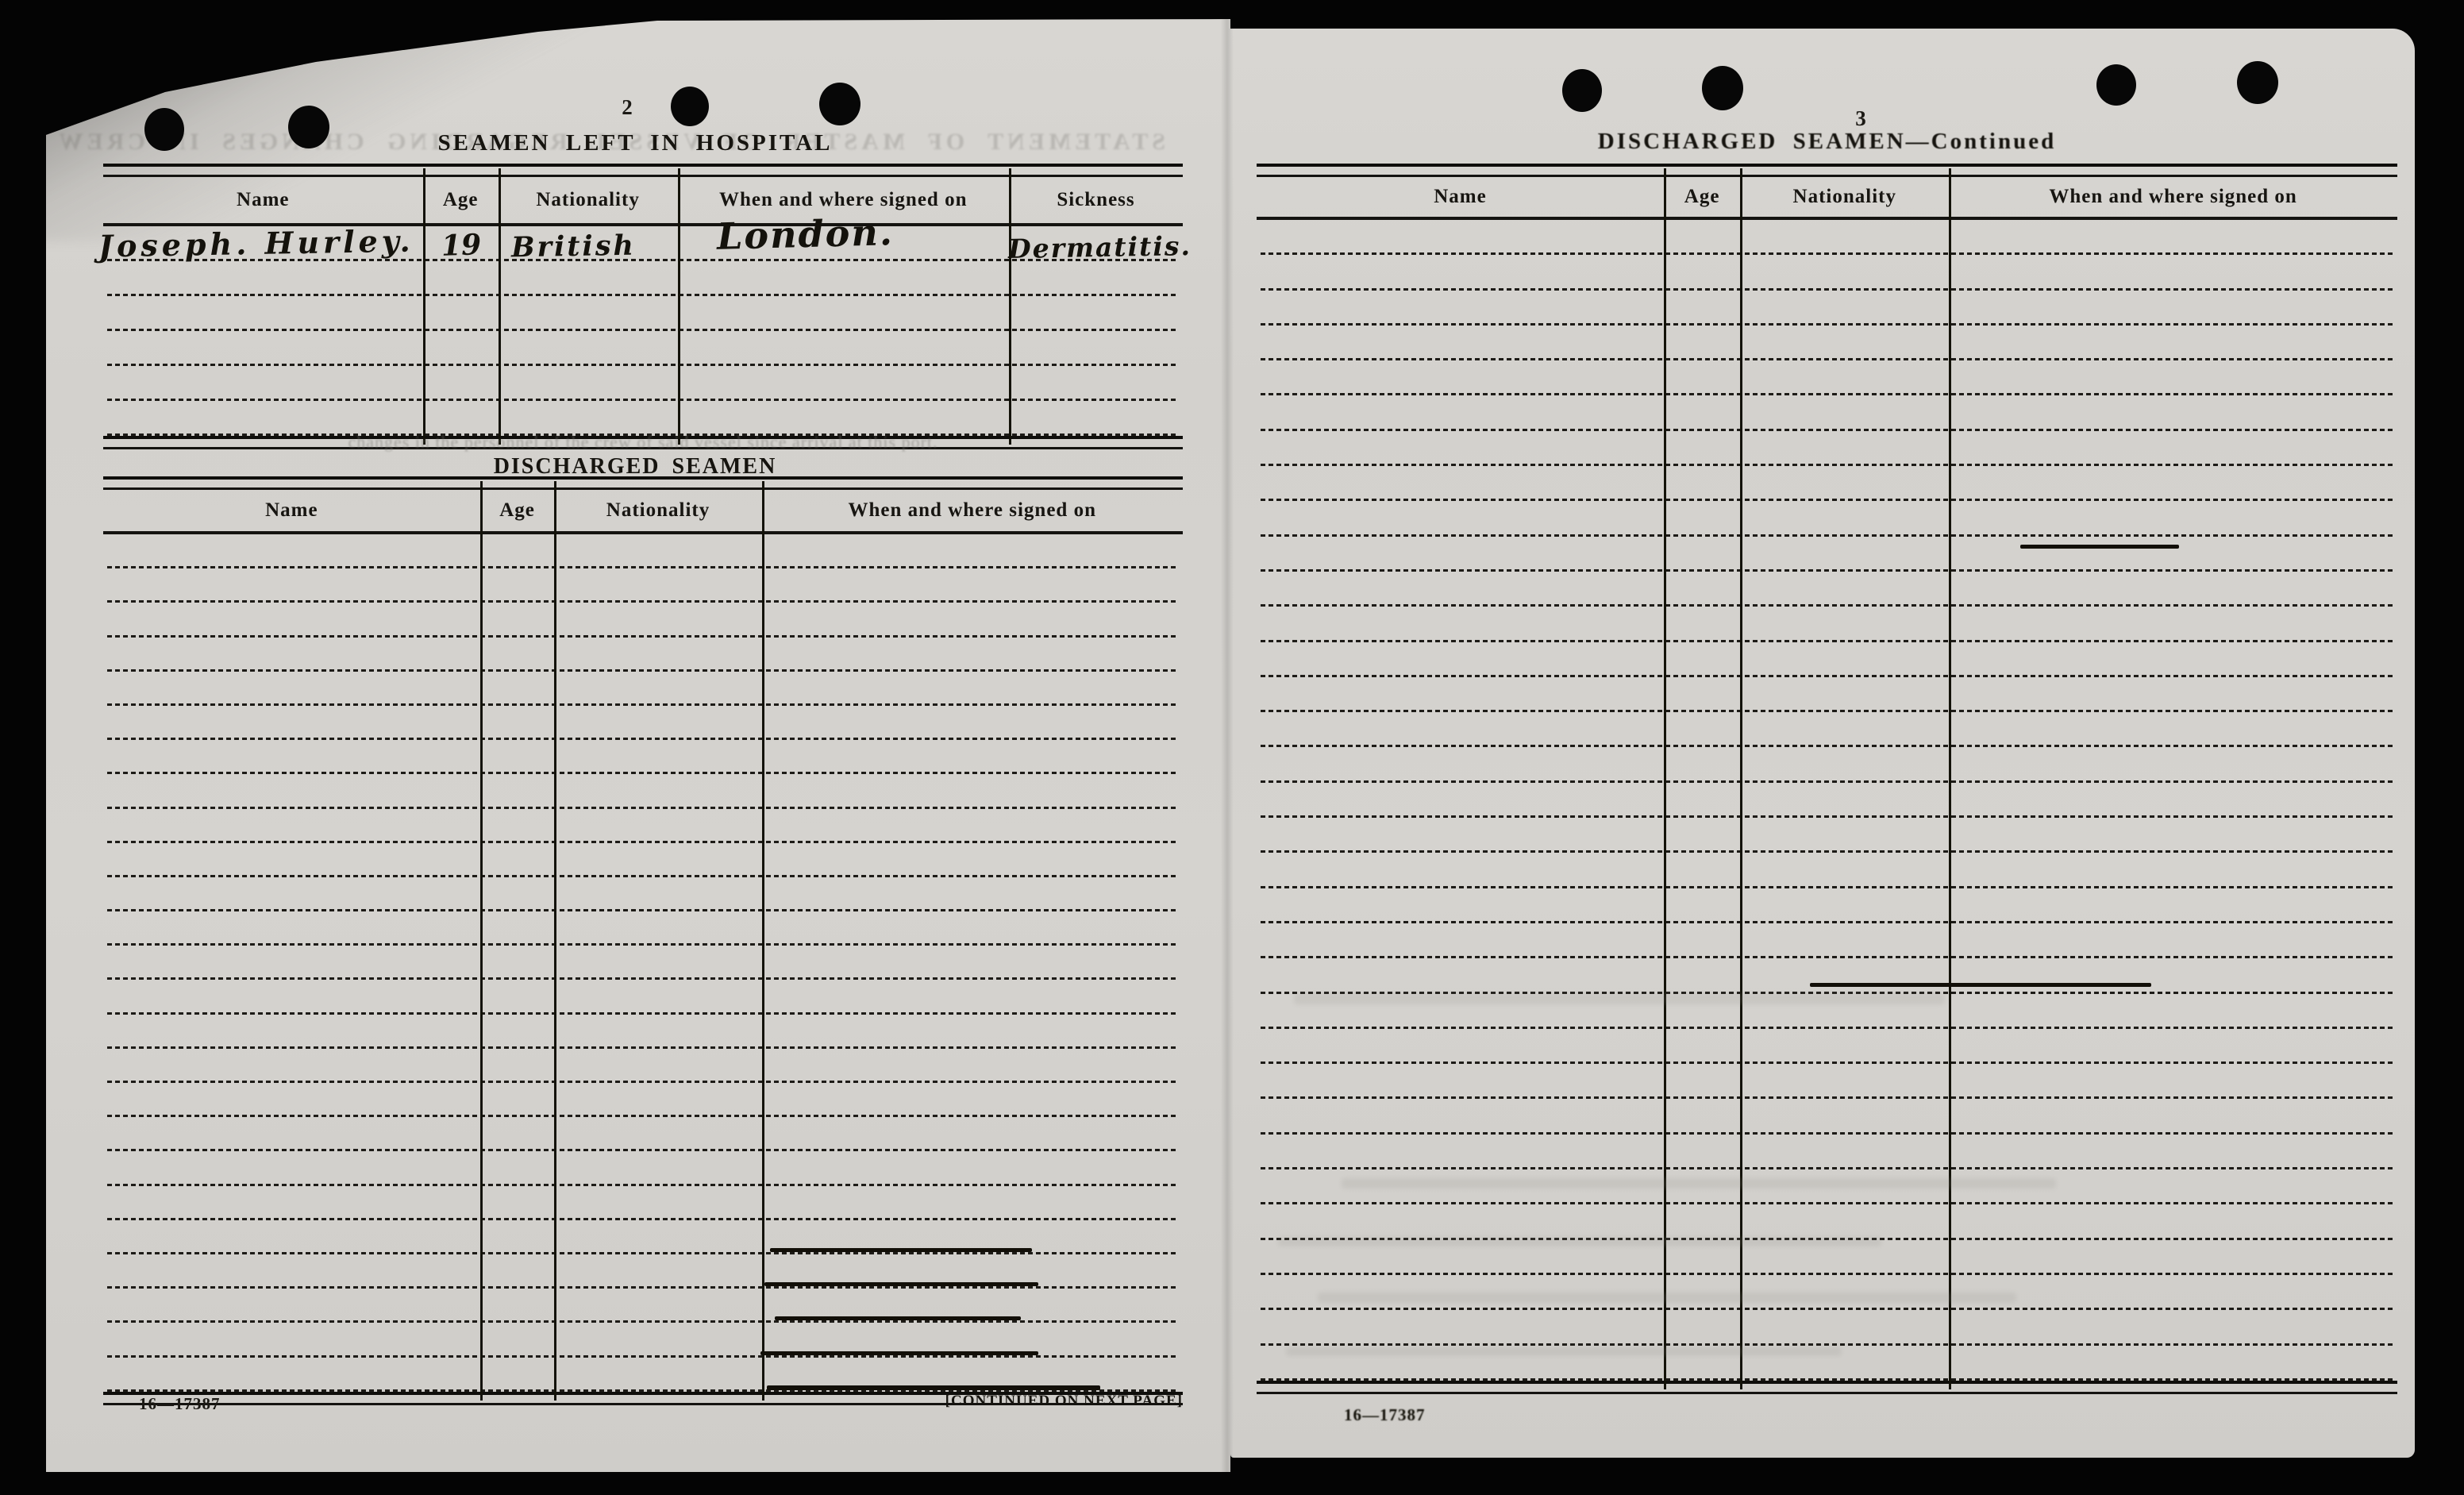 Image resolution: width=2464 pixels, height=1495 pixels. What do you see at coordinates (573, 246) in the screenshot?
I see `handwritten-nationality: British` at bounding box center [573, 246].